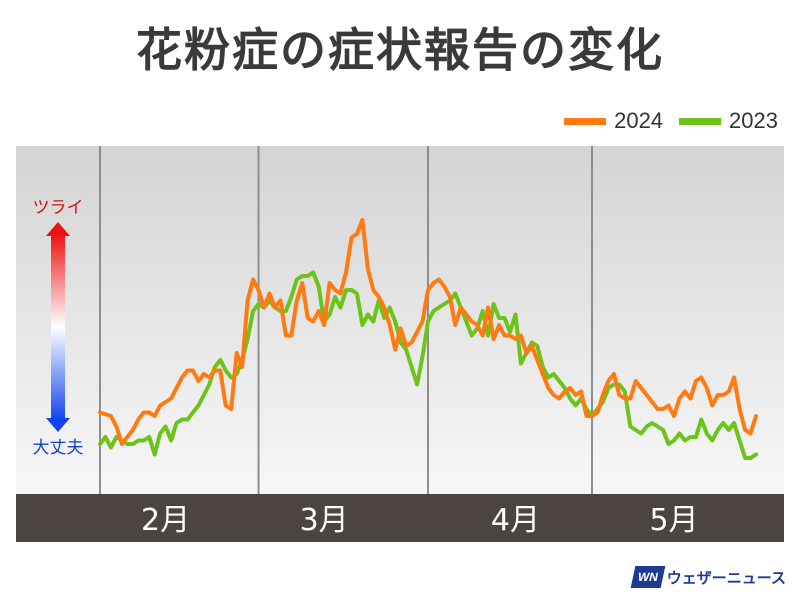  Describe the element at coordinates (585, 121) in the screenshot. I see `legend-swatch-2024` at that location.